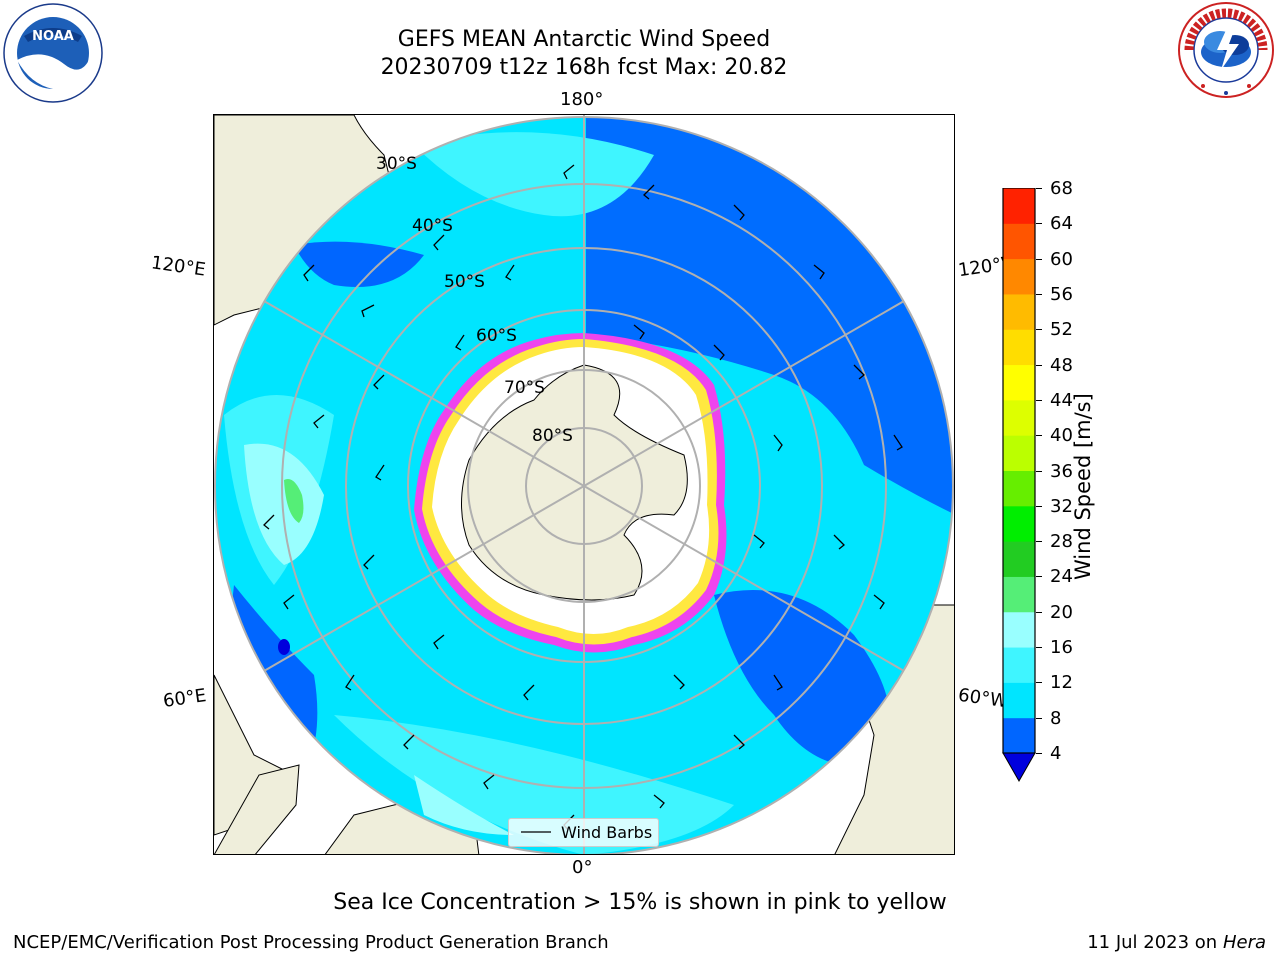 The image size is (1280, 960). What do you see at coordinates (1061, 400) in the screenshot?
I see `colorbar-tick-label: 44` at bounding box center [1061, 400].